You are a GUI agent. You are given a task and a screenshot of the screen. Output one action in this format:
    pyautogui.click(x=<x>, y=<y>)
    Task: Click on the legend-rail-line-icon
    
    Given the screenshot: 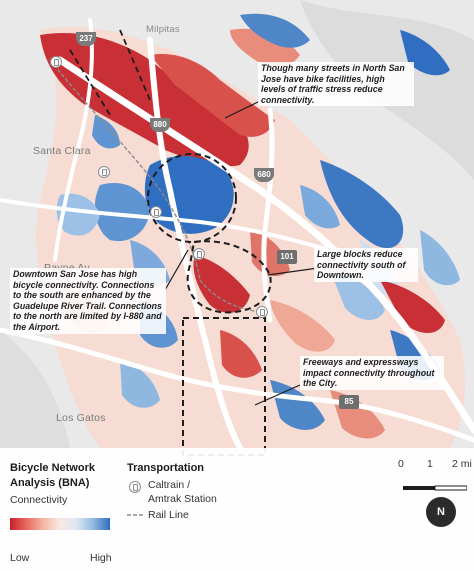 What is the action you would take?
    pyautogui.click(x=136, y=515)
    